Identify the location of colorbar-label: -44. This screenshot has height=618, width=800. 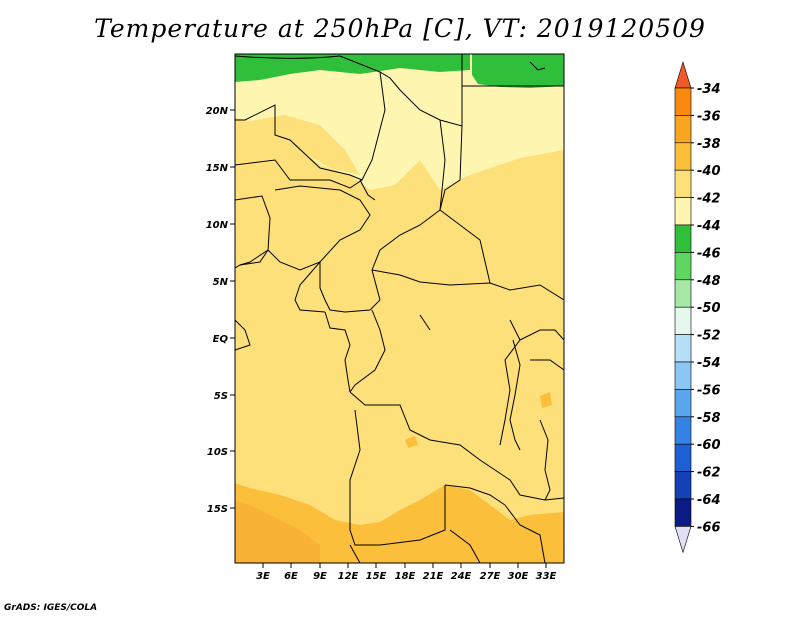
(709, 226).